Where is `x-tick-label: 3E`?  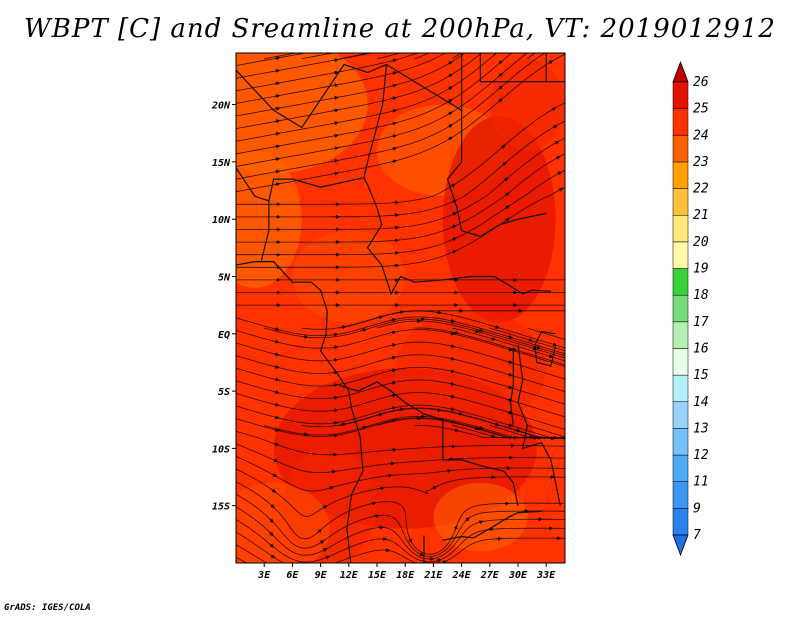 x-tick-label: 3E is located at coordinates (264, 575).